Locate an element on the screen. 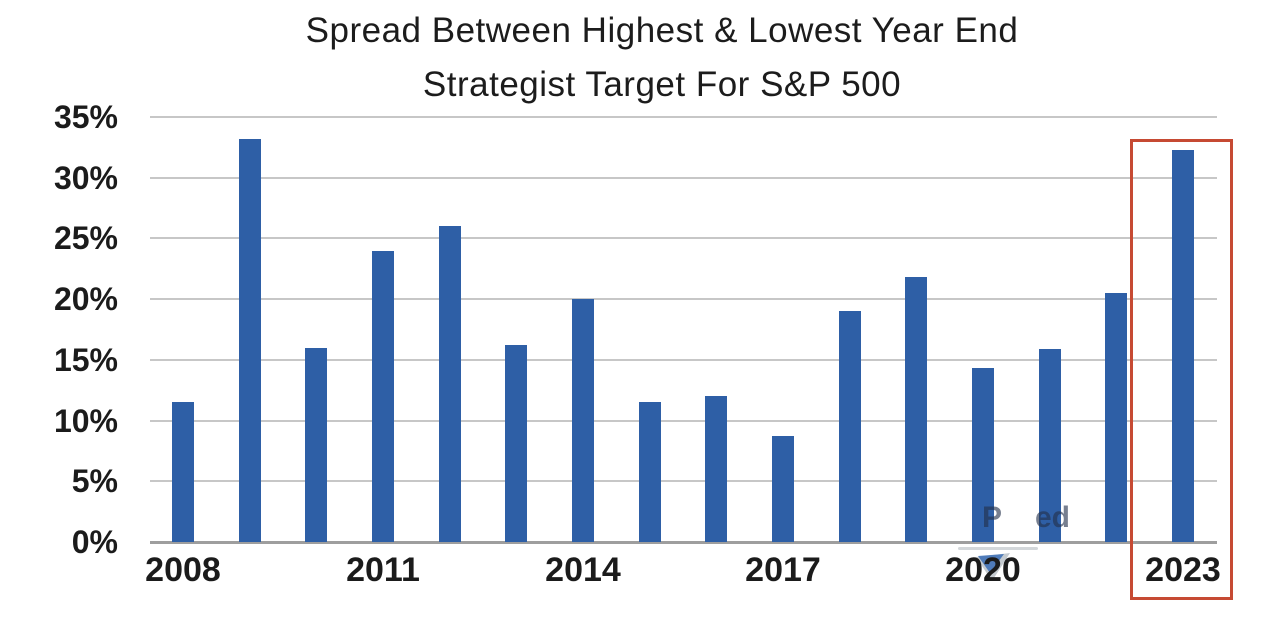 Image resolution: width=1280 pixels, height=627 pixels. y-axis-label-25%: 25% is located at coordinates (85, 238).